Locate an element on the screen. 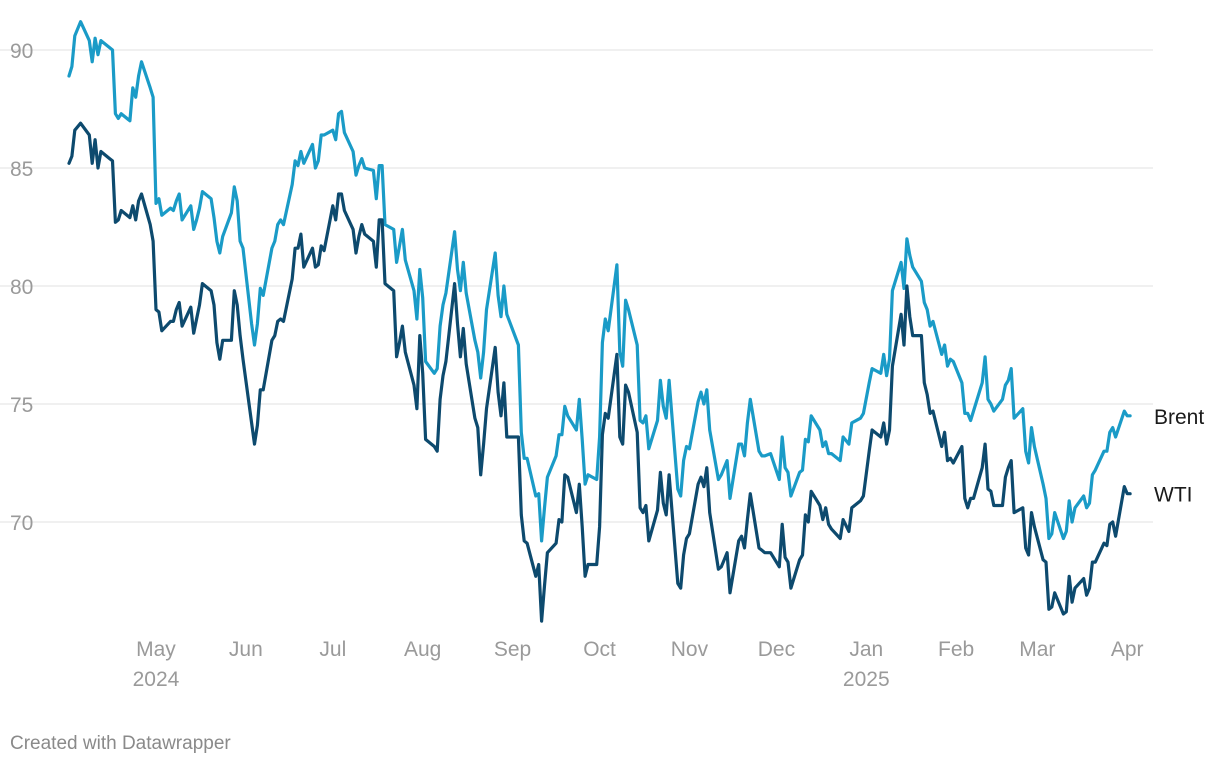 The width and height of the screenshot is (1220, 768). y-axis-ticks: 90 85 80 75 70 is located at coordinates (21, 287).